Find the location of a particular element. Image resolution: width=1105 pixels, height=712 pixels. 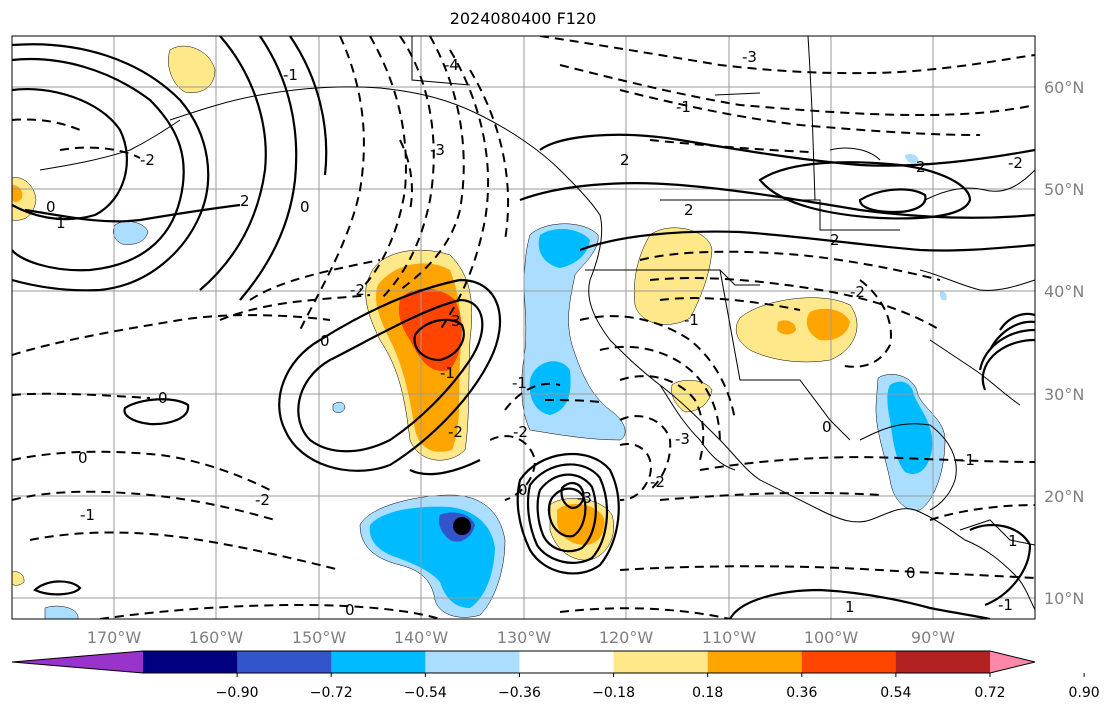

lon-label: 120°W is located at coordinates (626, 637).